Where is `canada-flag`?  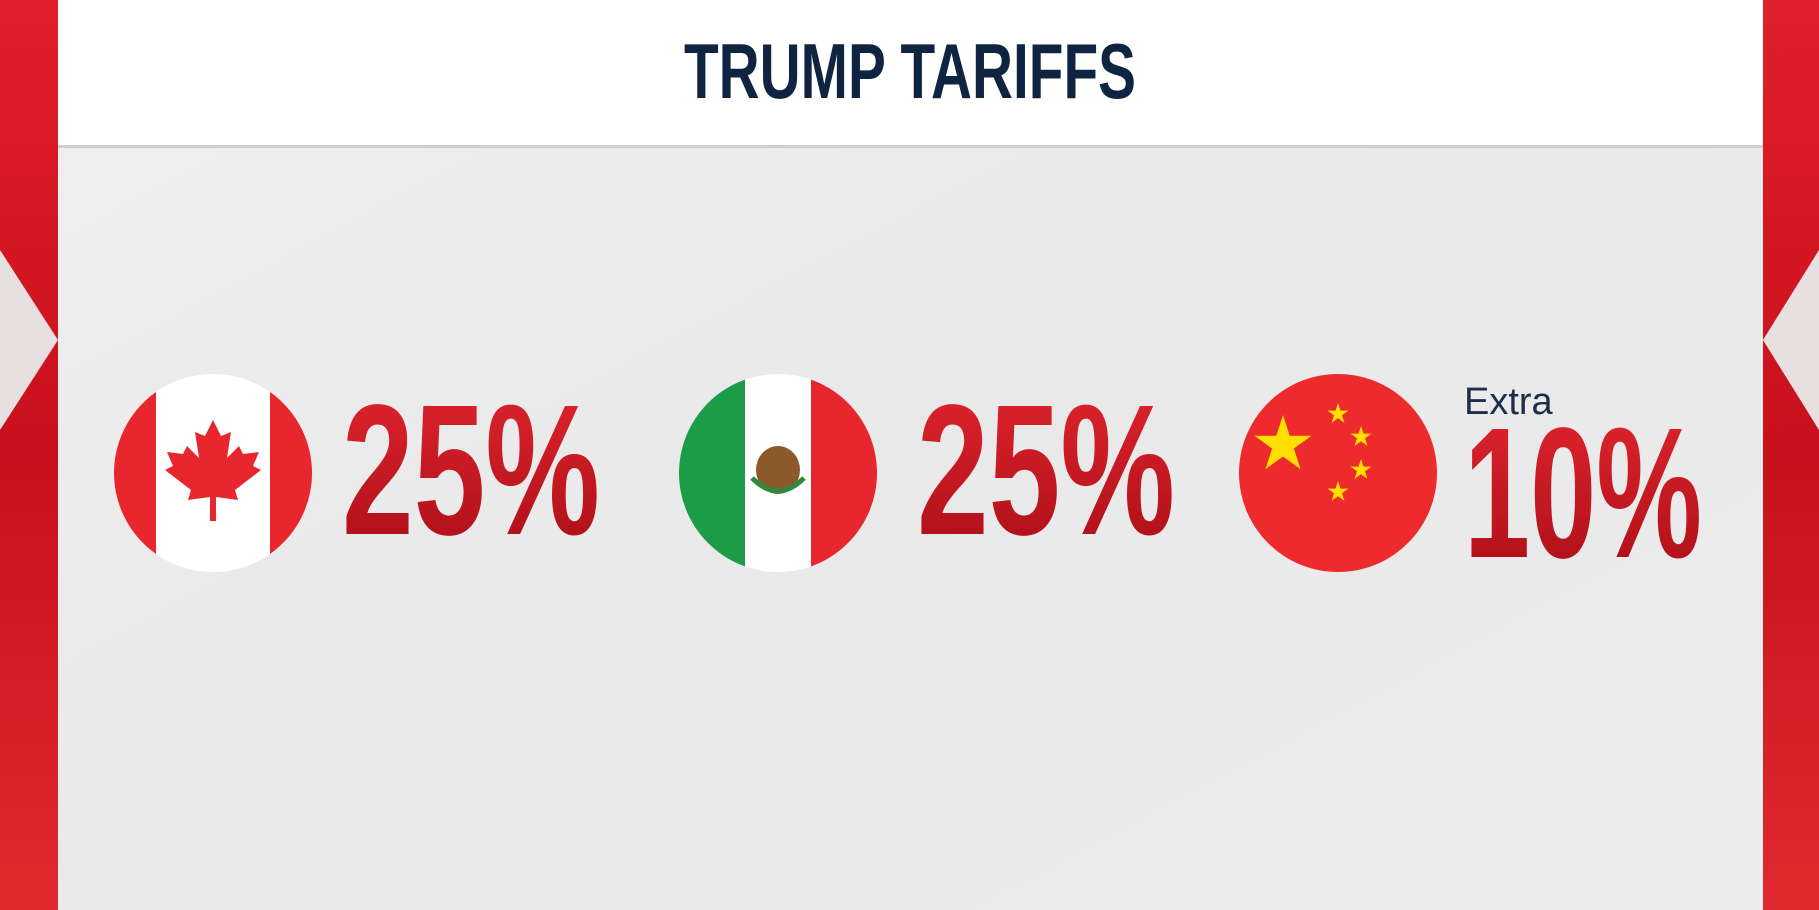 canada-flag is located at coordinates (213, 473).